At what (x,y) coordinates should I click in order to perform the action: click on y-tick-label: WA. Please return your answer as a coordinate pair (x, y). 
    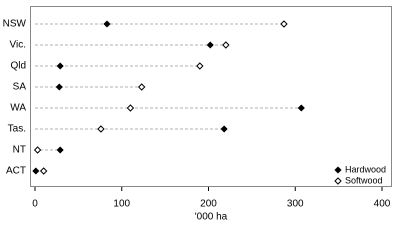
    Looking at the image, I should click on (18, 108).